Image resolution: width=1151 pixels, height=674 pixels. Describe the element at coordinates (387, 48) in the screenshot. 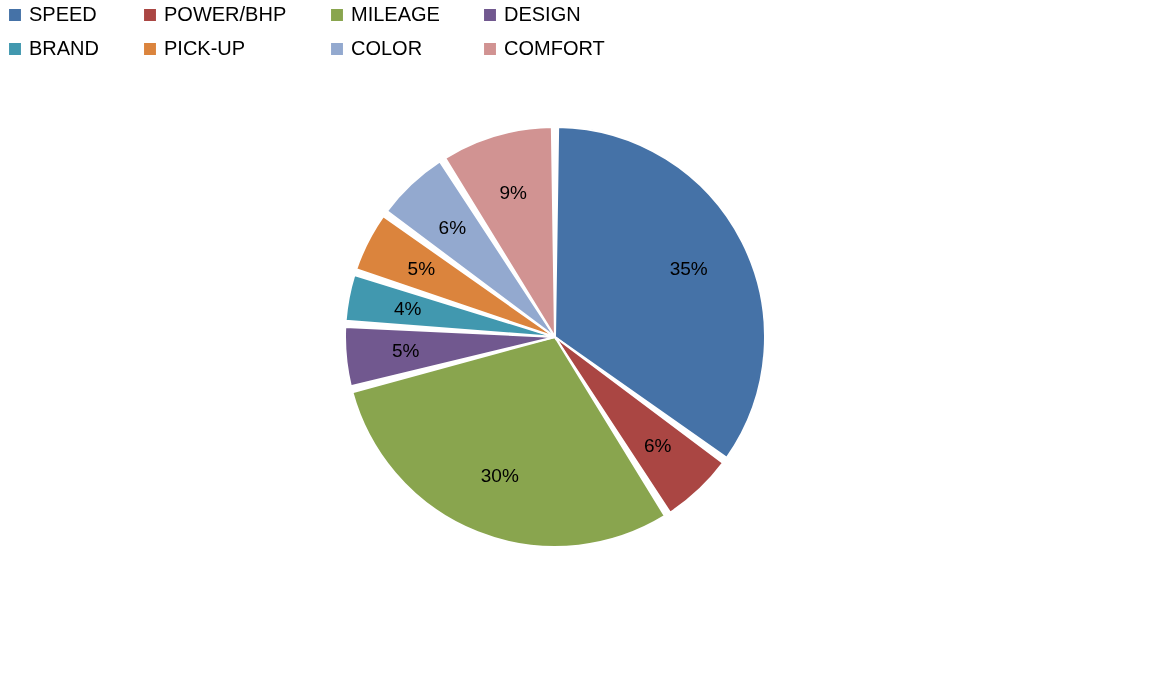

I see `legend-label: COLOR` at that location.